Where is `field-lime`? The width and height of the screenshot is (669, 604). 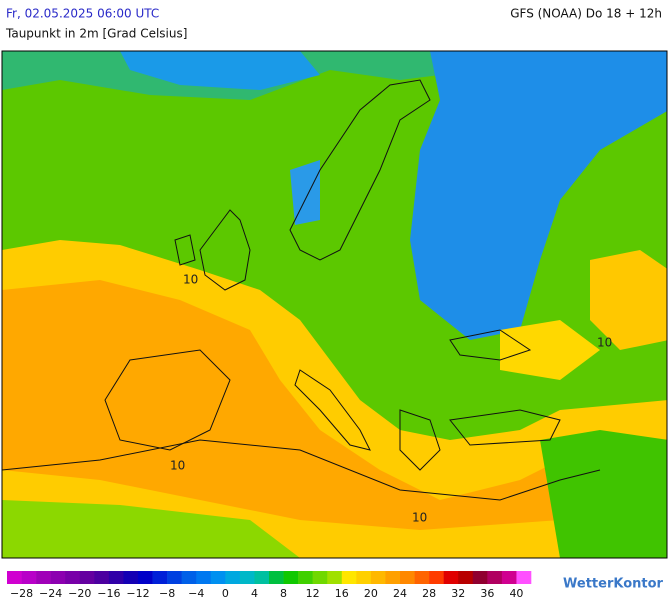 field-lime is located at coordinates (151, 529).